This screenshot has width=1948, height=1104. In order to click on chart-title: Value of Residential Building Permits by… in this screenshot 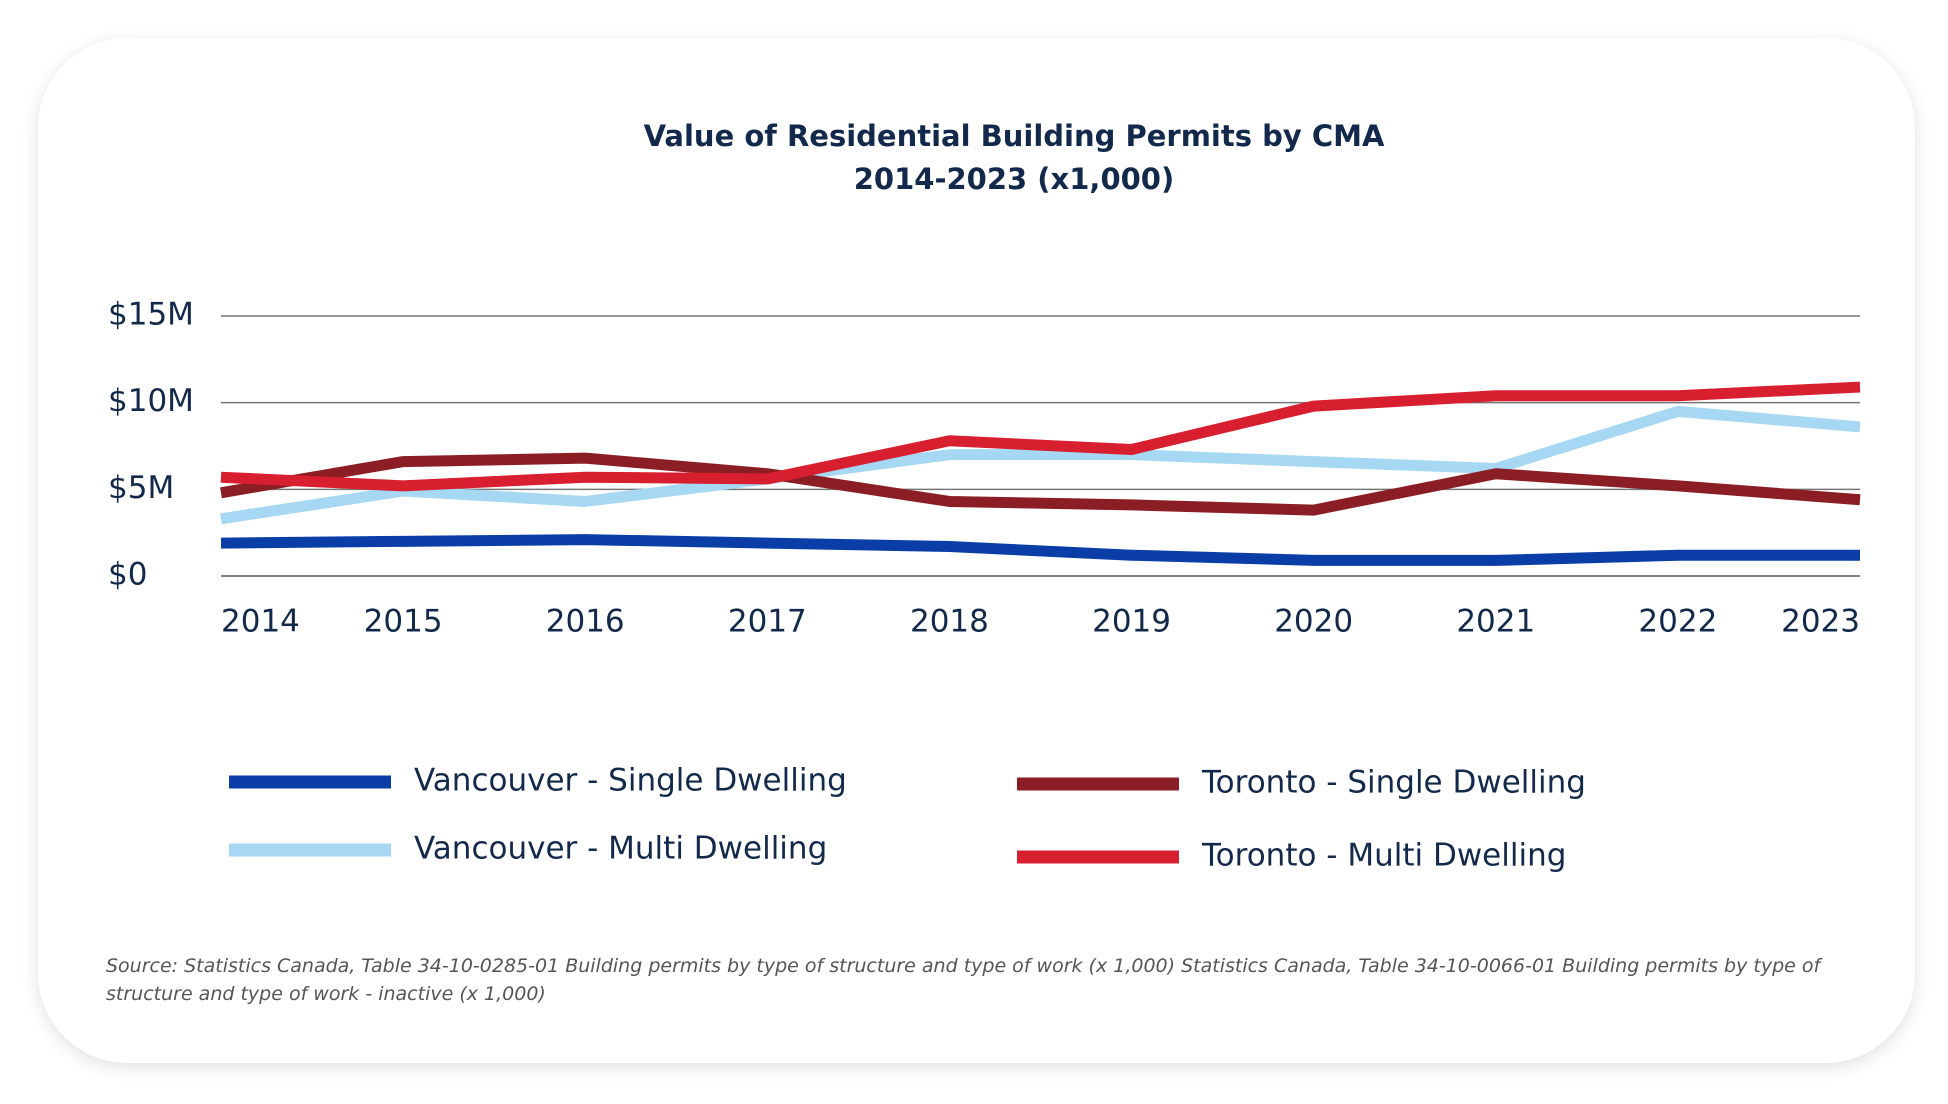, I will do `click(1014, 136)`.